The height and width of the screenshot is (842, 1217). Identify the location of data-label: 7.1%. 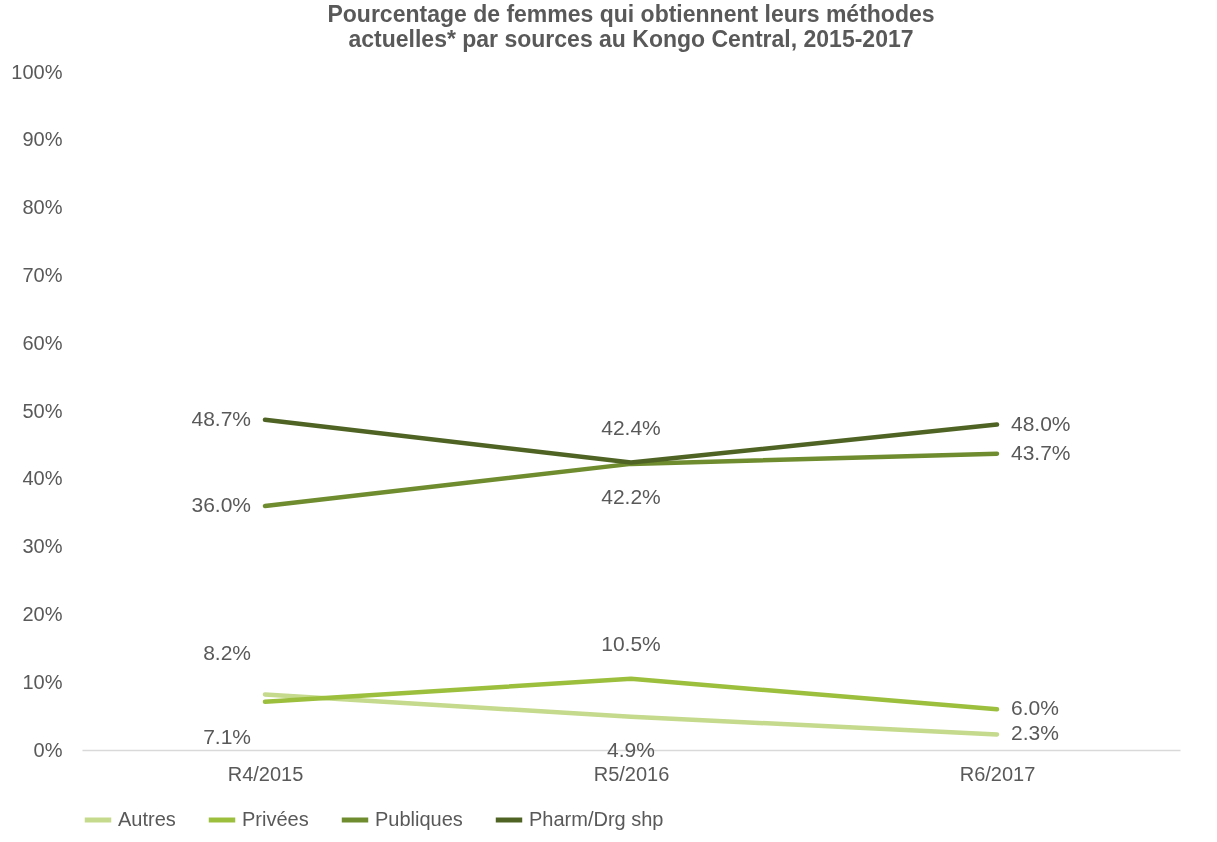
(227, 736).